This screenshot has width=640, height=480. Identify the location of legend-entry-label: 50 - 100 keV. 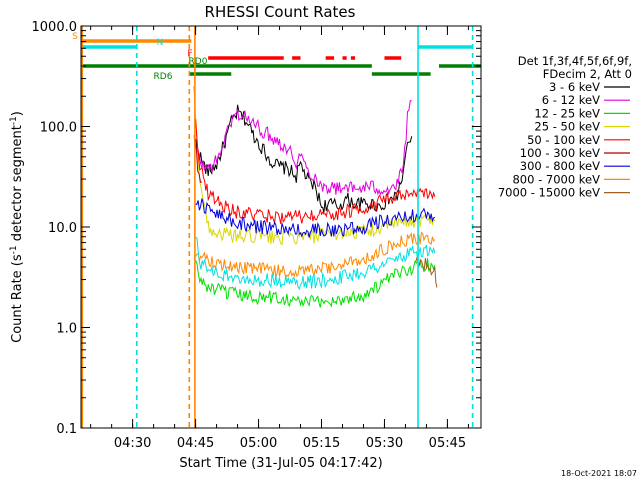
(563, 140).